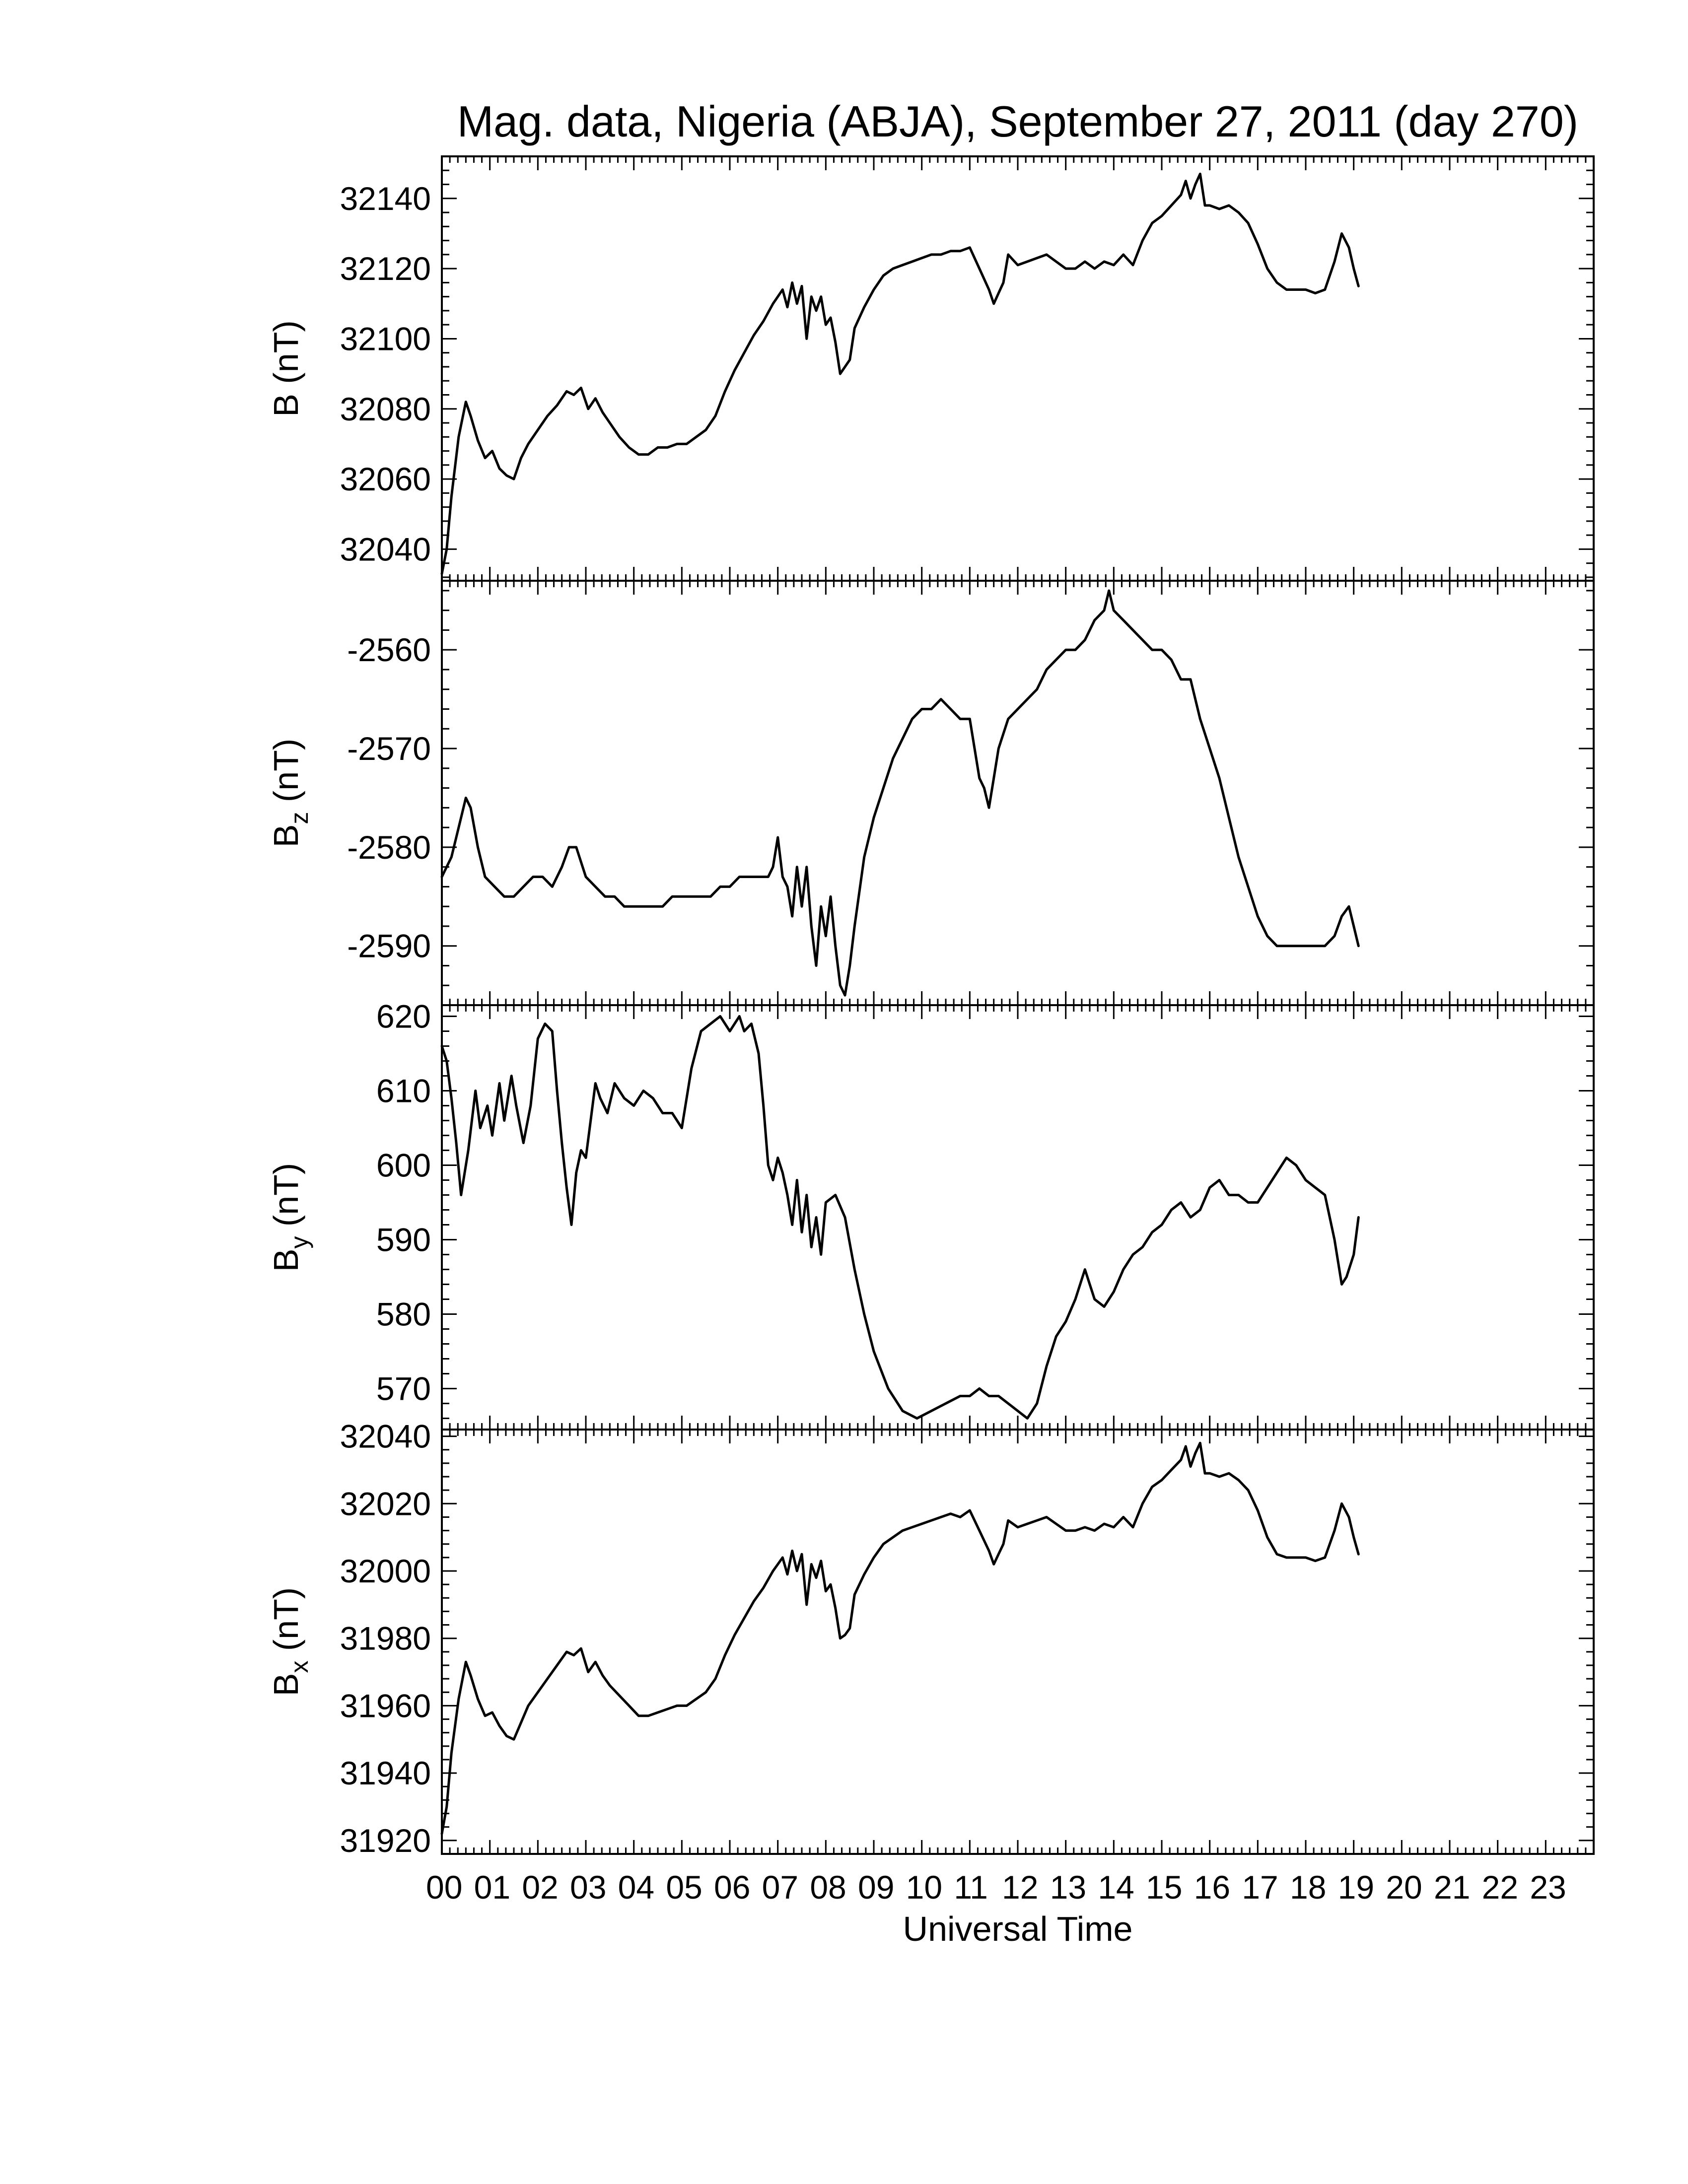 The height and width of the screenshot is (2184, 1688). What do you see at coordinates (636, 1887) in the screenshot?
I see `x-tick-label: 04` at bounding box center [636, 1887].